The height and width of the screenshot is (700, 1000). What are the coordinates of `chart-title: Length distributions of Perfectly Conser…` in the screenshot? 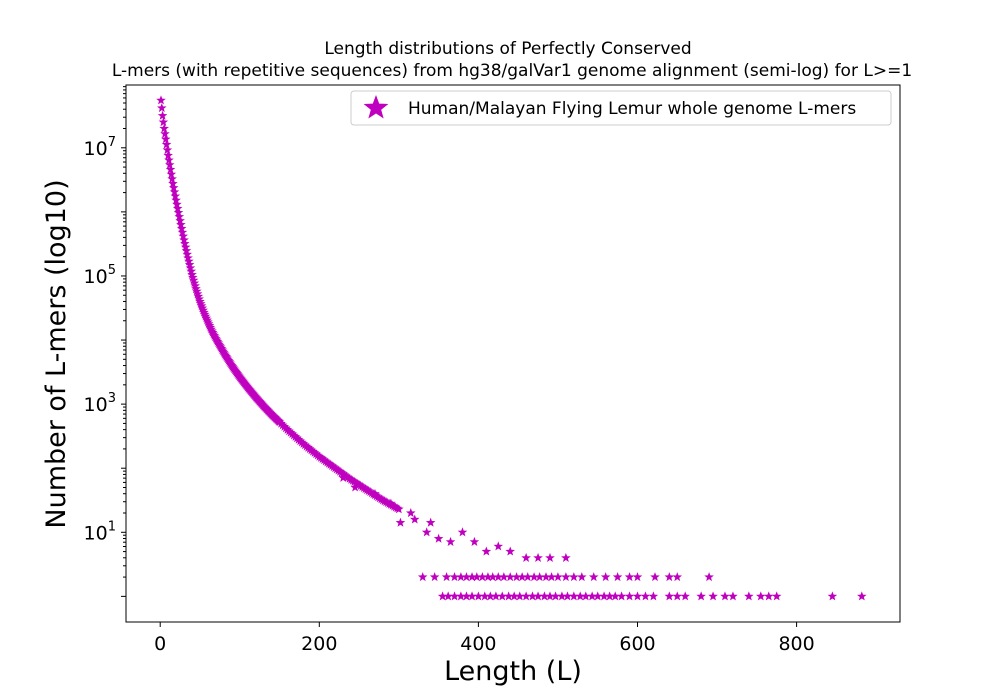 It's located at (512, 60).